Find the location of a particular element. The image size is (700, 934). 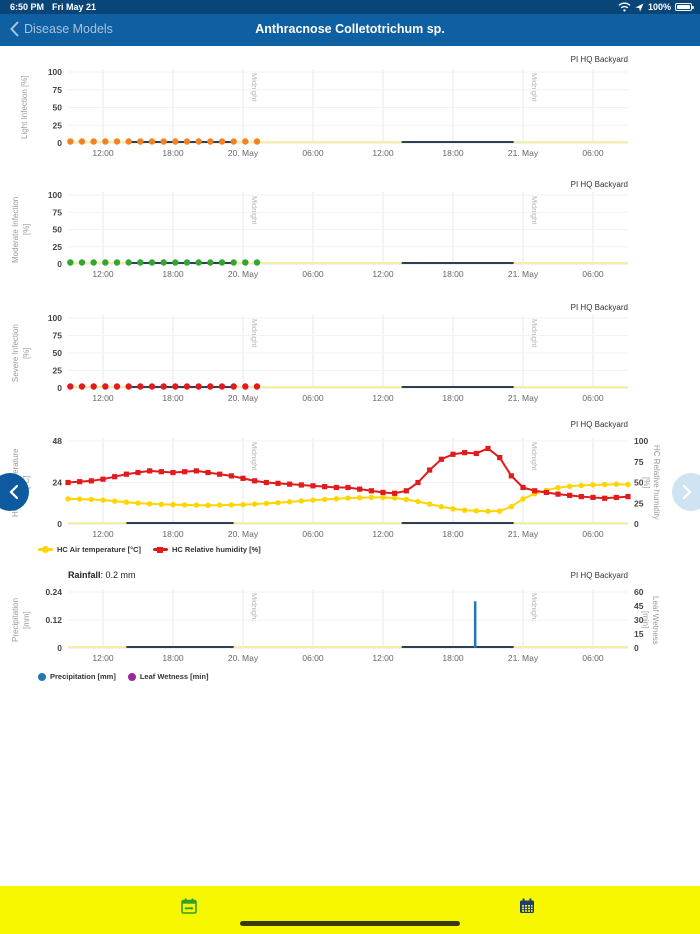

right-y-tick-label: 0 is located at coordinates (636, 648).